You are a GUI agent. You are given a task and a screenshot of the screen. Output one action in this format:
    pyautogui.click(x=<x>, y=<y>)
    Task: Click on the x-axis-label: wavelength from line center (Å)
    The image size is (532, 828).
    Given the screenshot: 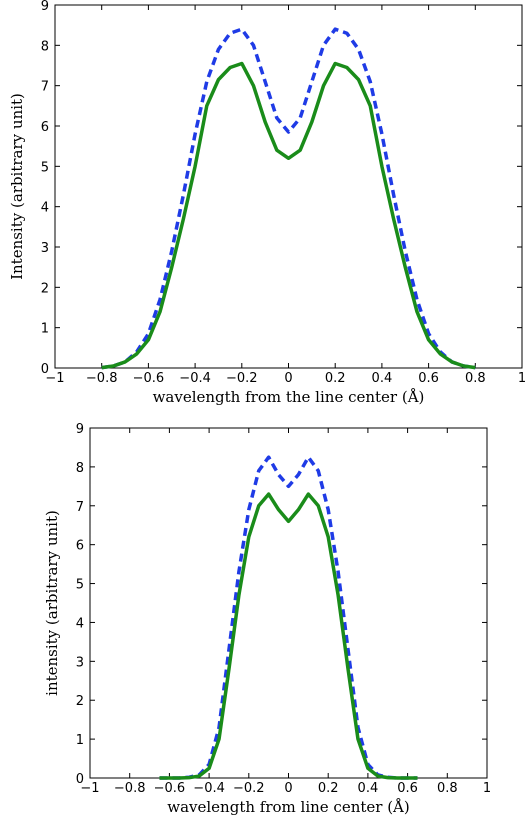 What is the action you would take?
    pyautogui.click(x=288, y=807)
    